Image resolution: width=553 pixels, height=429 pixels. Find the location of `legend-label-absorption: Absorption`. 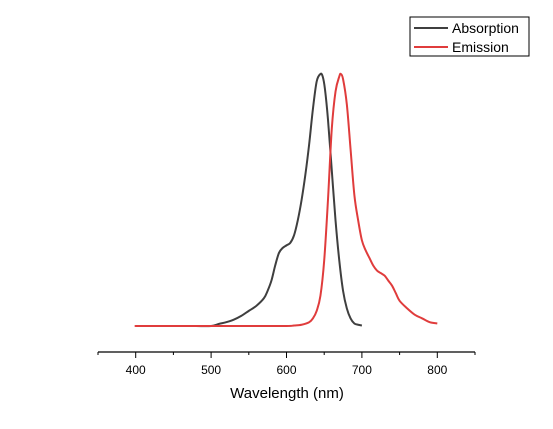

legend-label-absorption: Absorption is located at coordinates (485, 28).